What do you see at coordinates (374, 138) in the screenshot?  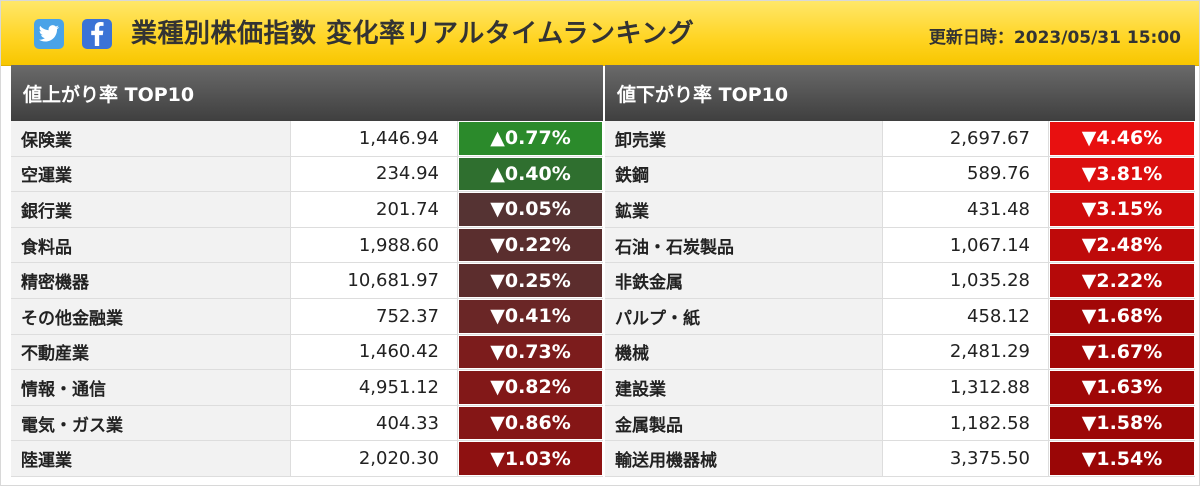 I see `index-value: 1,446.94` at bounding box center [374, 138].